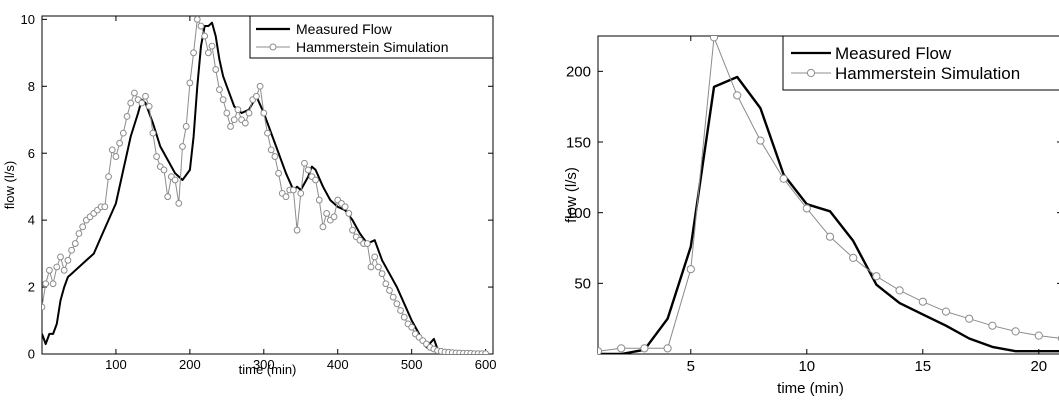  I want to click on x-tick-label: 200, so click(190, 364).